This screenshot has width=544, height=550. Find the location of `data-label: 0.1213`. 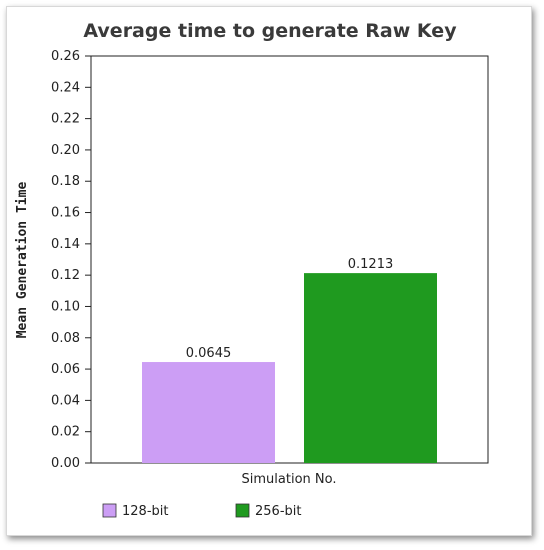

data-label: 0.1213 is located at coordinates (371, 264).